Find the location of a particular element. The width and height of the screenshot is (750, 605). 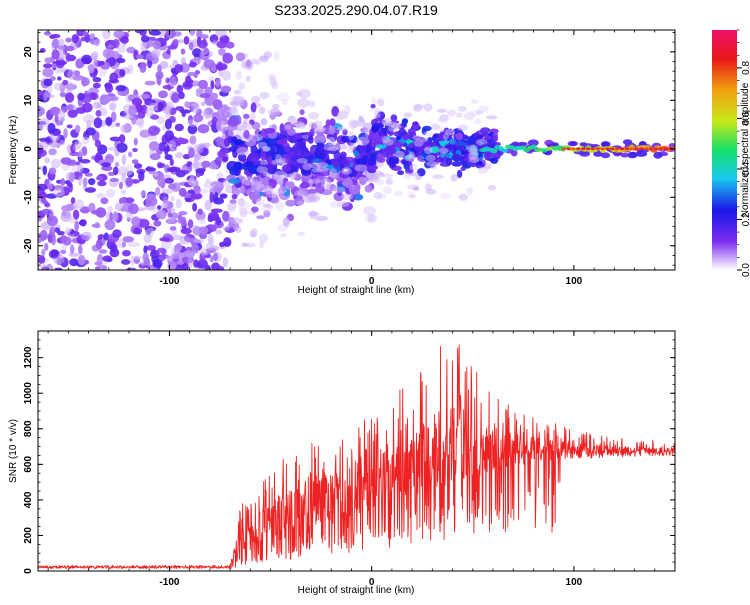

spectrogram-ylabel: Frequency (Hz) is located at coordinates (13, 150).